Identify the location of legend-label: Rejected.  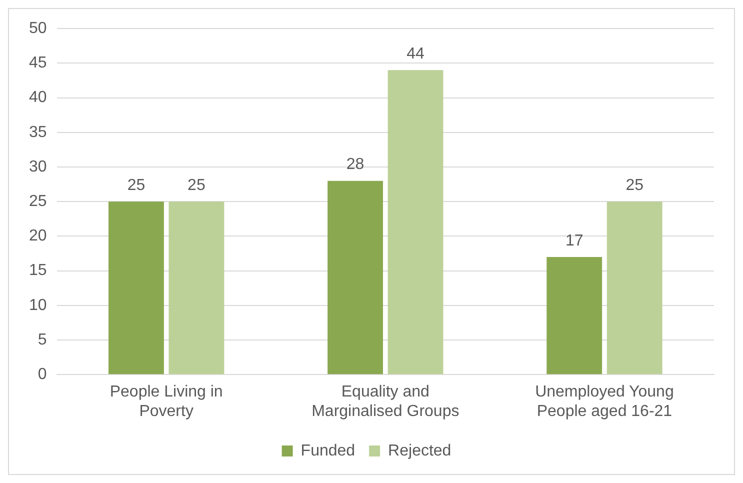
(420, 451).